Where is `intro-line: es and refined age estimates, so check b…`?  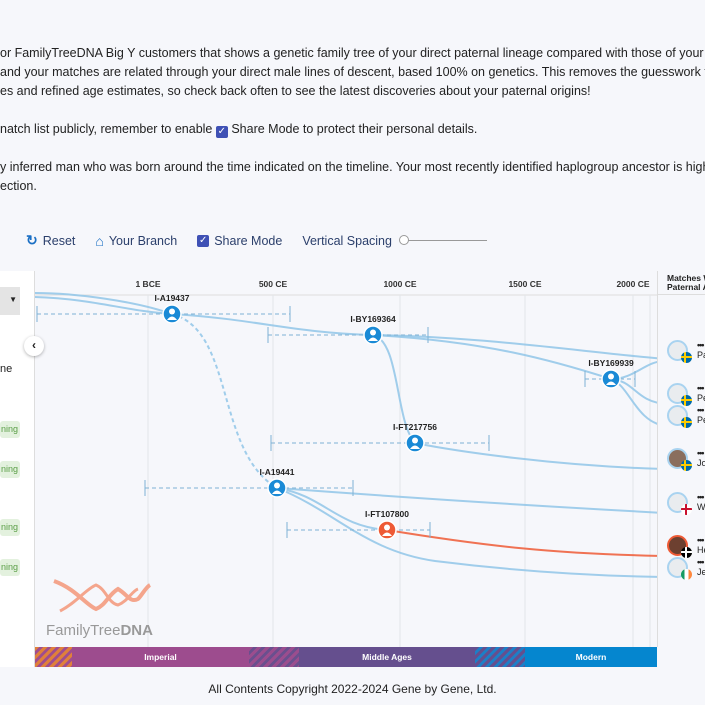 intro-line: es and refined age estimates, so check b… is located at coordinates (295, 91).